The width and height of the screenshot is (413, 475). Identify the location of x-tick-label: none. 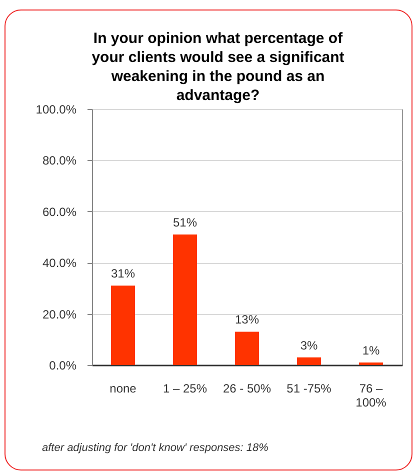
(123, 389).